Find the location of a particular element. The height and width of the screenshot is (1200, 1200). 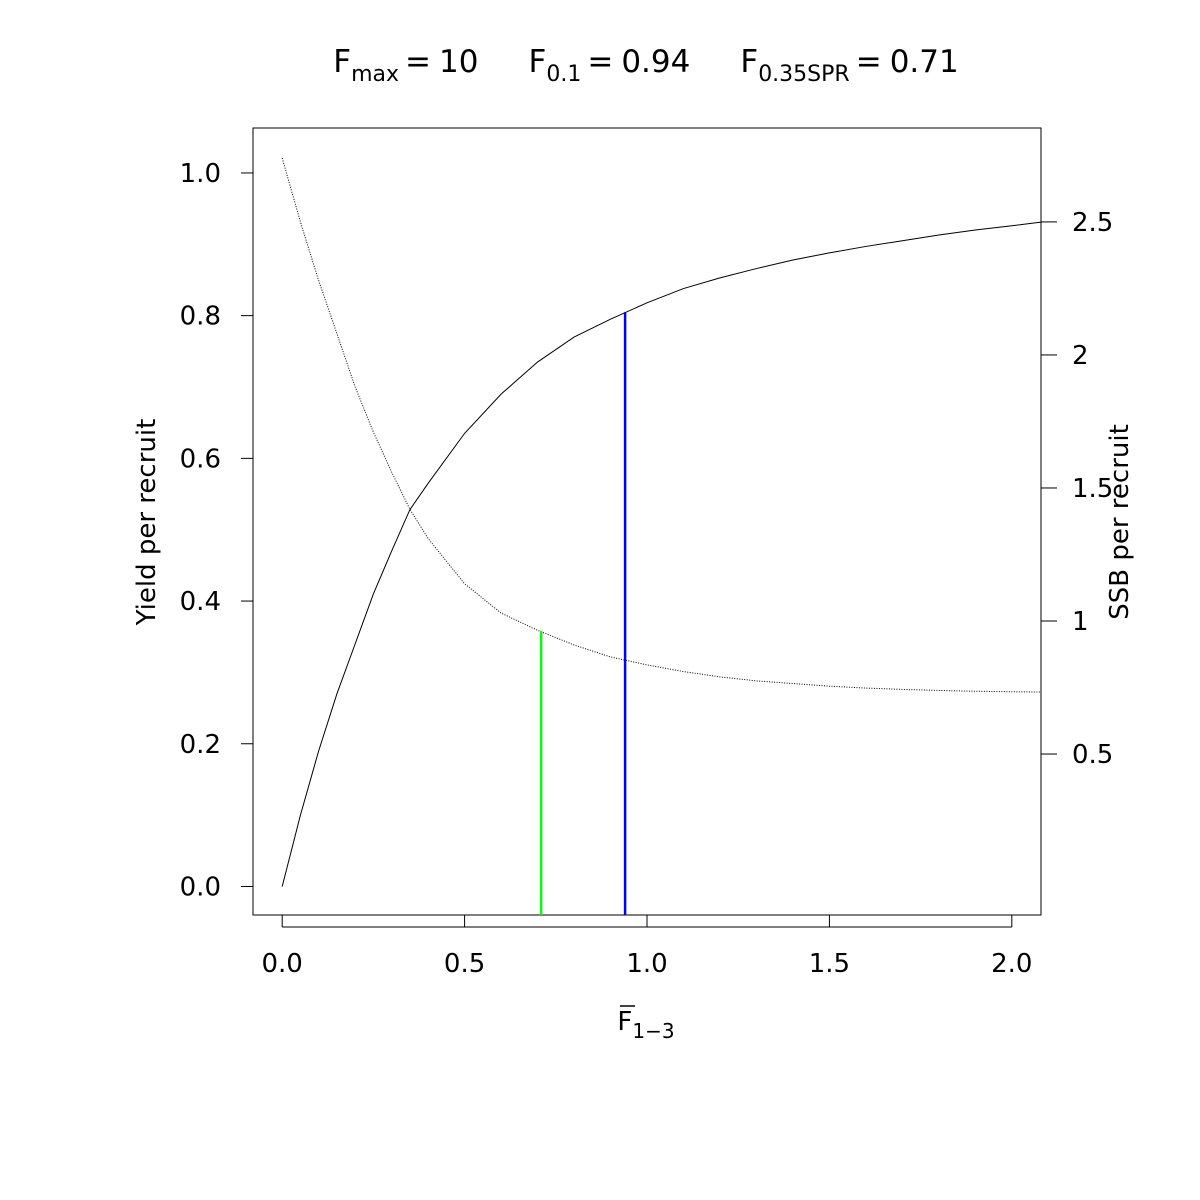

title-subscript: 0.1 is located at coordinates (563, 74).